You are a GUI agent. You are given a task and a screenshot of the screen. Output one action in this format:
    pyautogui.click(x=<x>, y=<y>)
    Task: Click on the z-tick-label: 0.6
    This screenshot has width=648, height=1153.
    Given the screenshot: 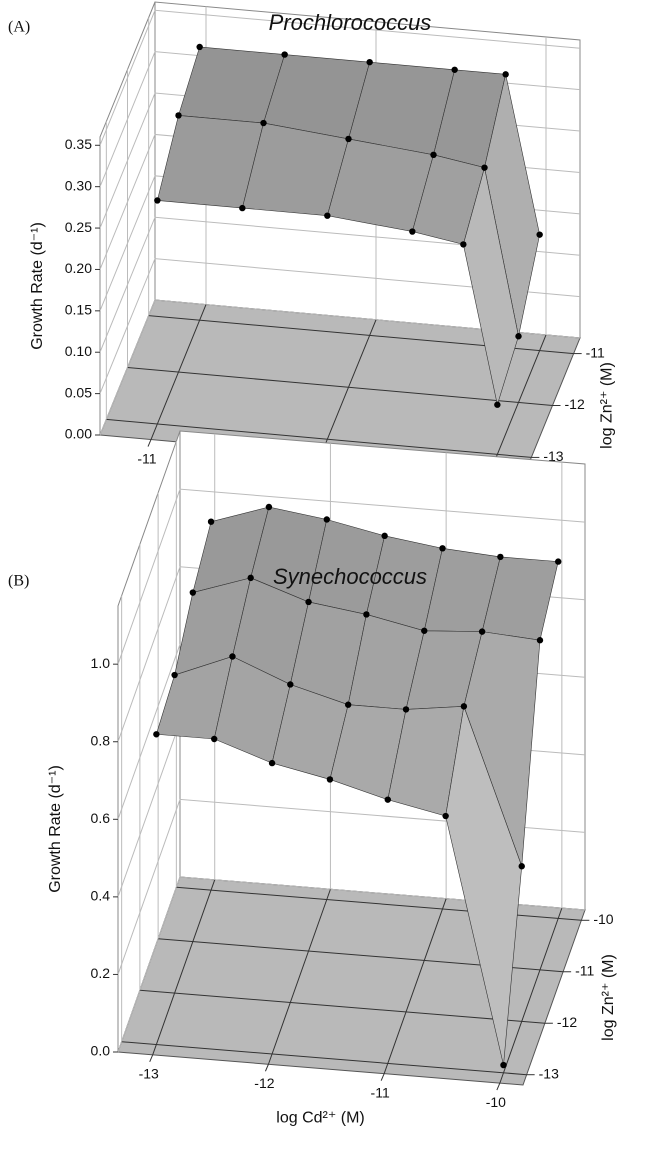 What is the action you would take?
    pyautogui.click(x=101, y=818)
    